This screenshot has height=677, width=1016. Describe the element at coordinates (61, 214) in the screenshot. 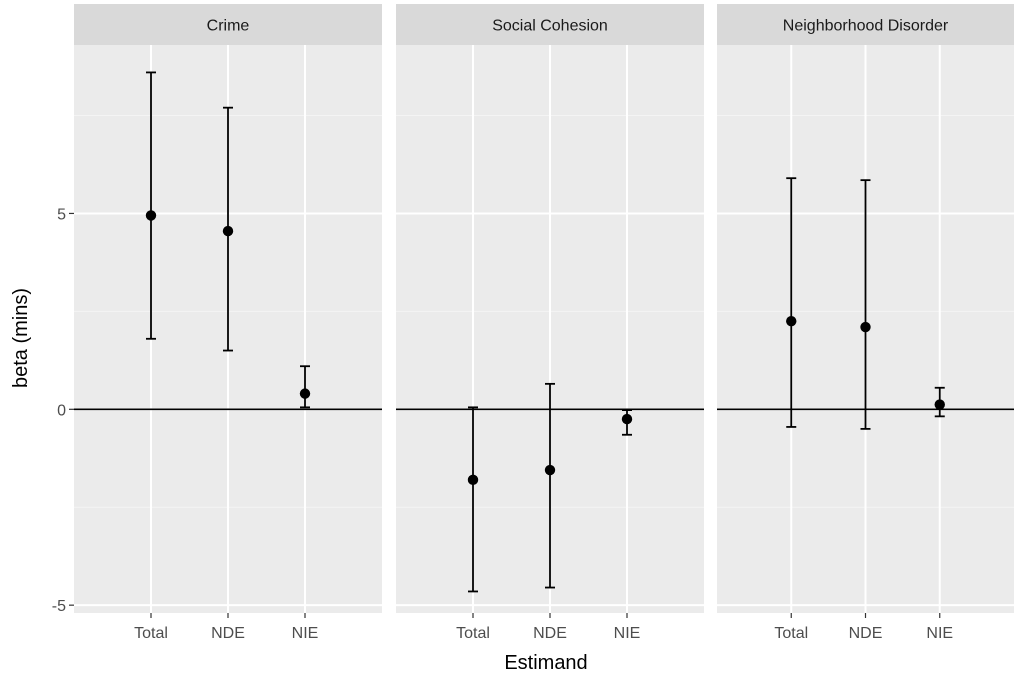

I see `y-tick-label: 5` at that location.